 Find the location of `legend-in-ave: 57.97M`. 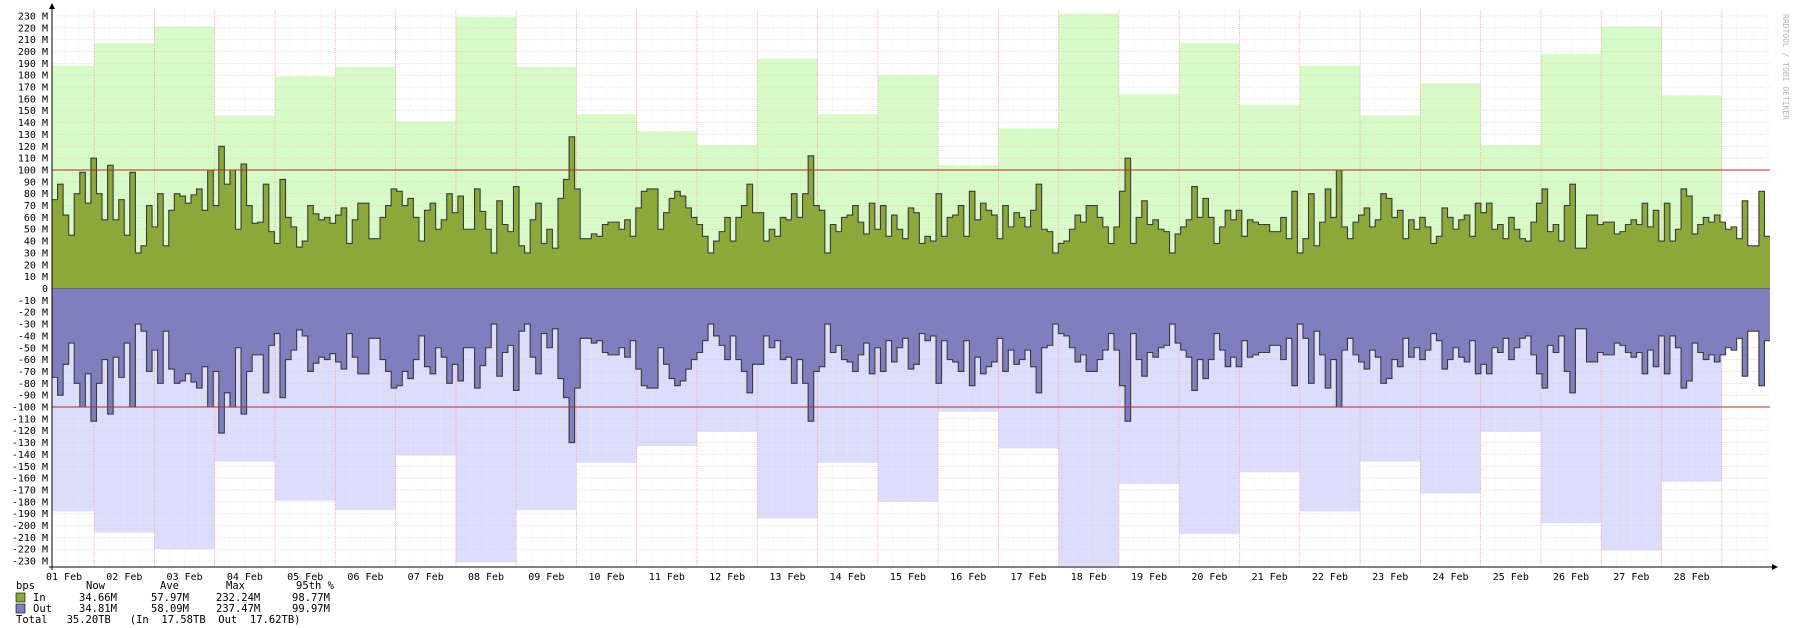

legend-in-ave: 57.97M is located at coordinates (170, 598).